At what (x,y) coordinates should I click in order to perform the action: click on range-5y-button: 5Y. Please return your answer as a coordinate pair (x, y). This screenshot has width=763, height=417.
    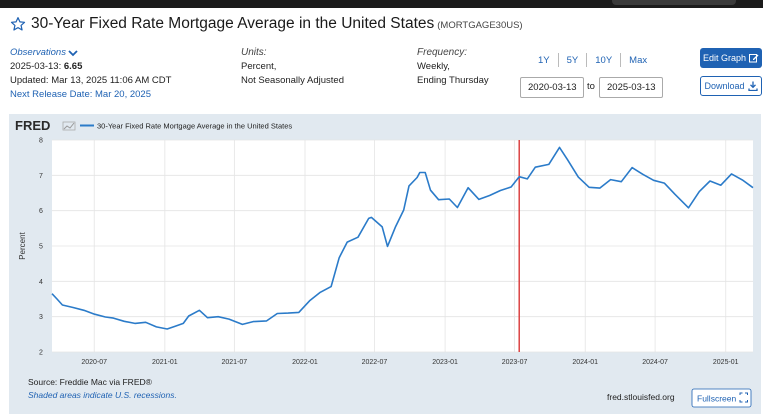
    Looking at the image, I should click on (572, 60).